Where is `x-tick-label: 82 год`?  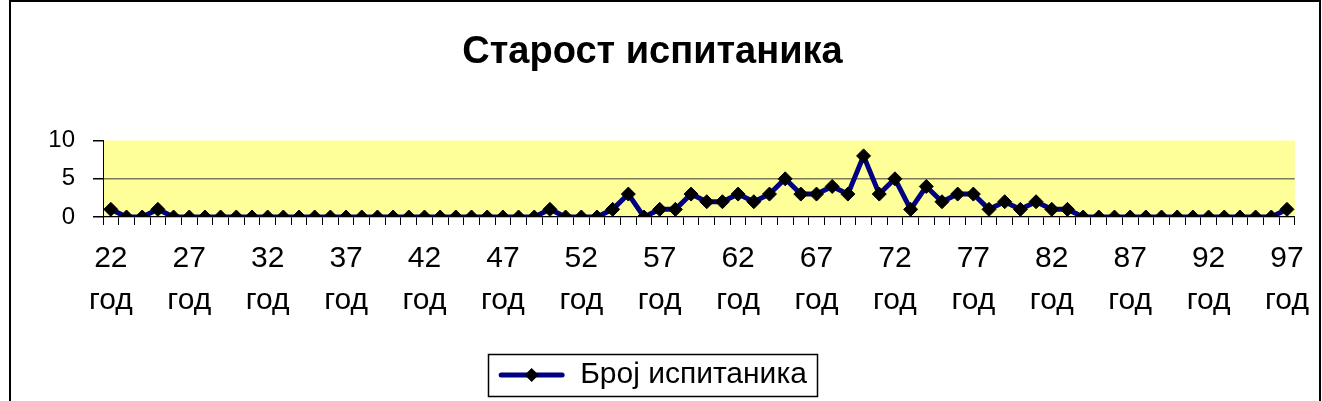 x-tick-label: 82 год is located at coordinates (1051, 278).